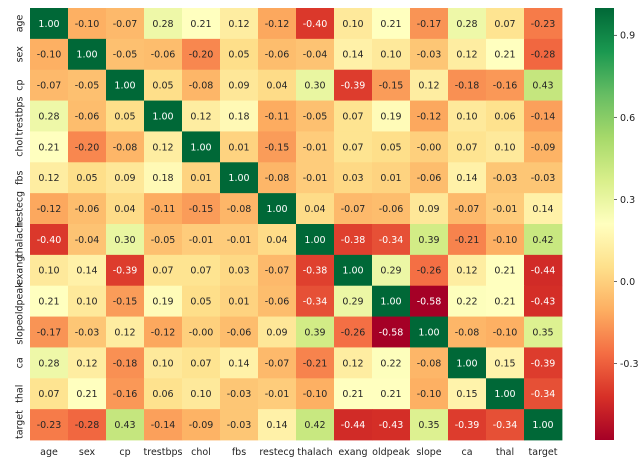 This screenshot has height=472, width=640. What do you see at coordinates (125, 332) in the screenshot?
I see `heatmap-cell-slope-cp` at bounding box center [125, 332].